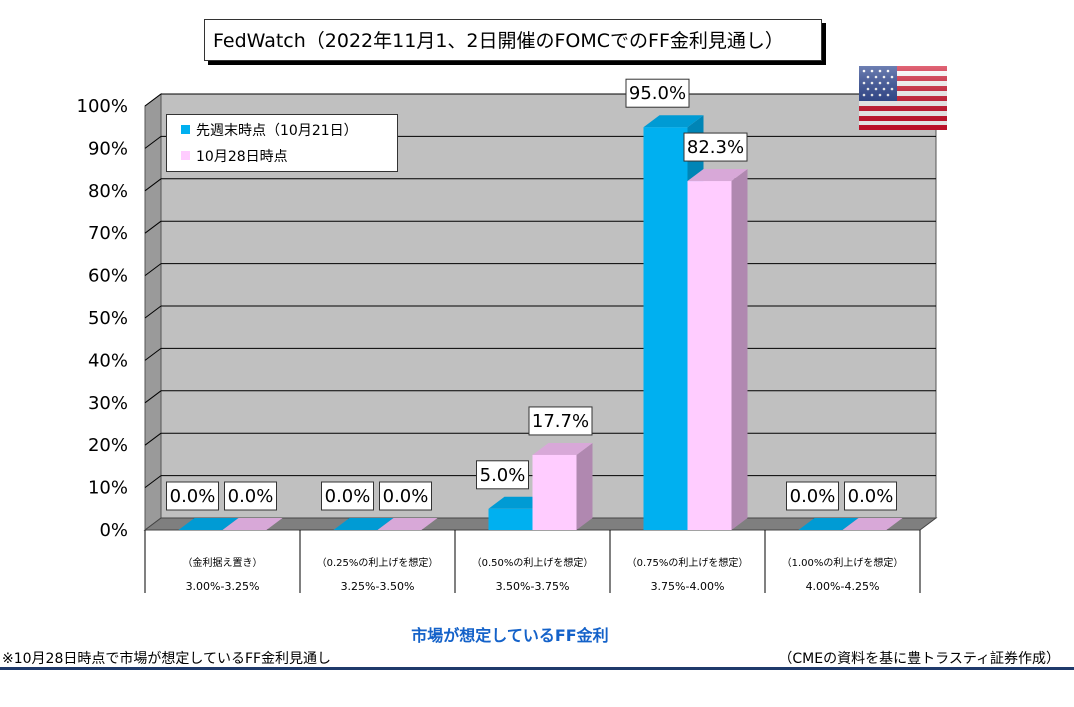 The height and width of the screenshot is (707, 1074). What do you see at coordinates (108, 148) in the screenshot?
I see `y-tick-label: 90%` at bounding box center [108, 148].